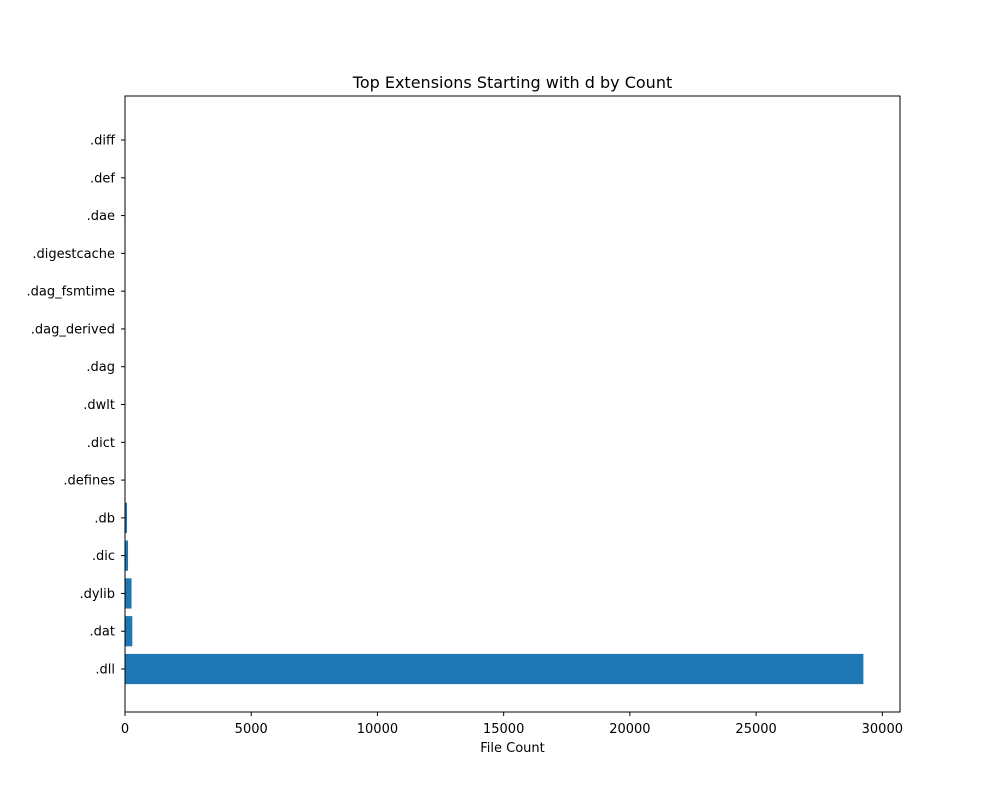  What do you see at coordinates (251, 729) in the screenshot?
I see `x-tick-label: 5000` at bounding box center [251, 729].